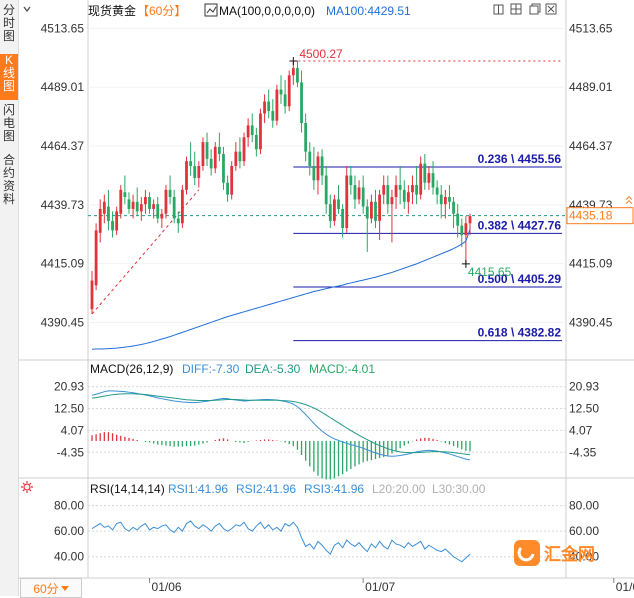 This screenshot has height=598, width=634. Describe the element at coordinates (198, 489) in the screenshot. I see `rsi1-value: RSI1:41.96` at that location.